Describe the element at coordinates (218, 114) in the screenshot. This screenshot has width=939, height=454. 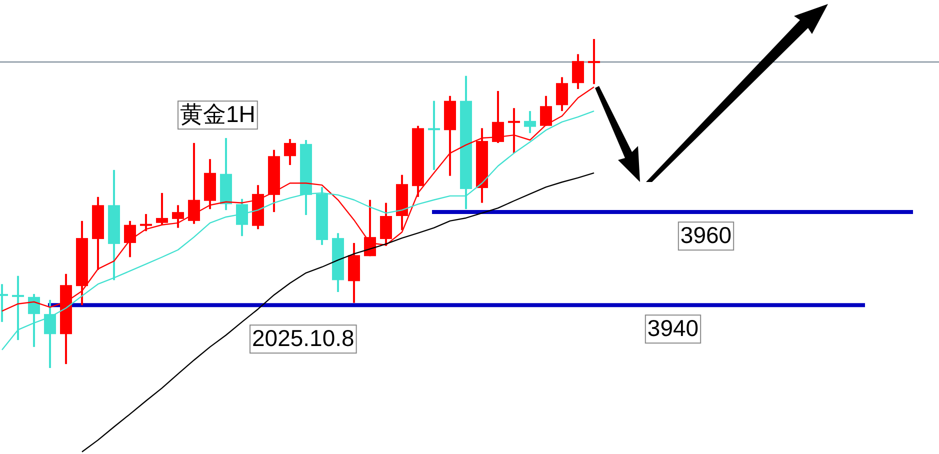
I see `text: 黄金1H` at that location.